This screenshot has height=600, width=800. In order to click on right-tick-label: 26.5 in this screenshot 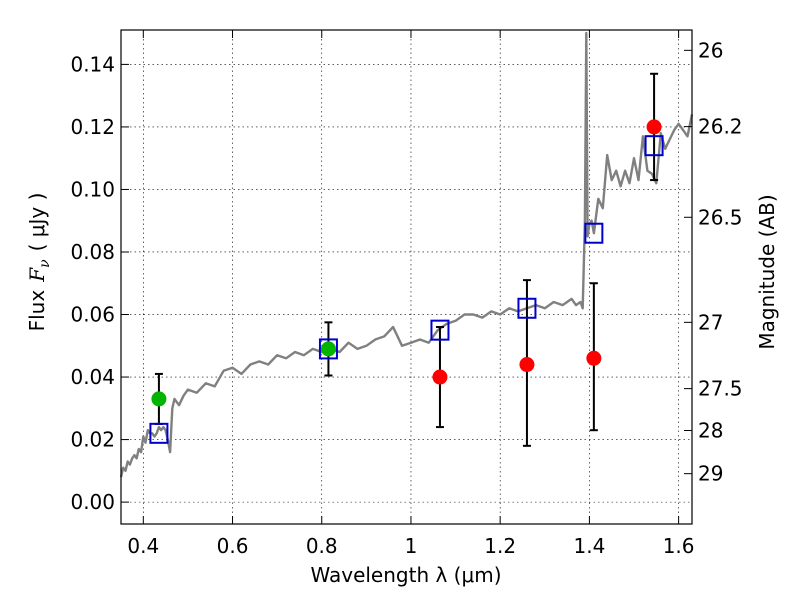, I will do `click(720, 217)`.